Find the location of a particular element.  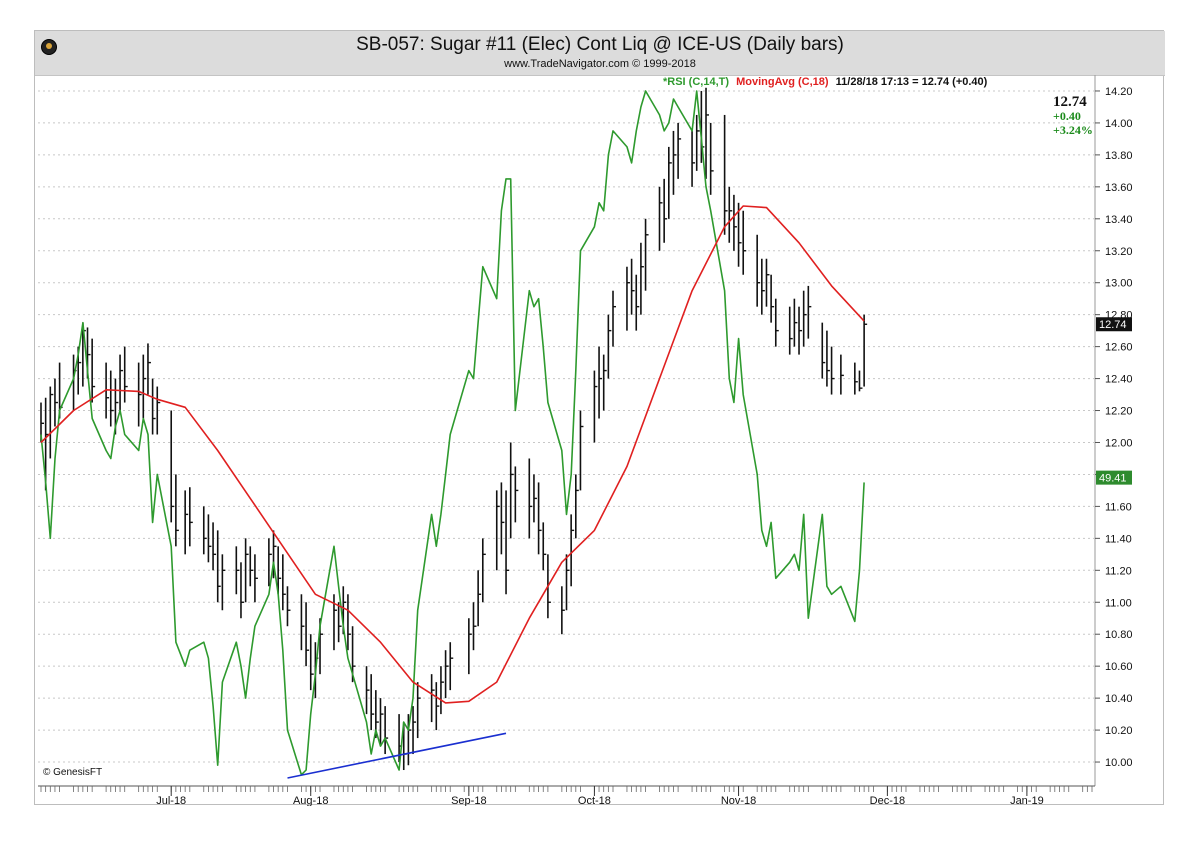

x-tick-label: Sep-18 is located at coordinates (468, 800).